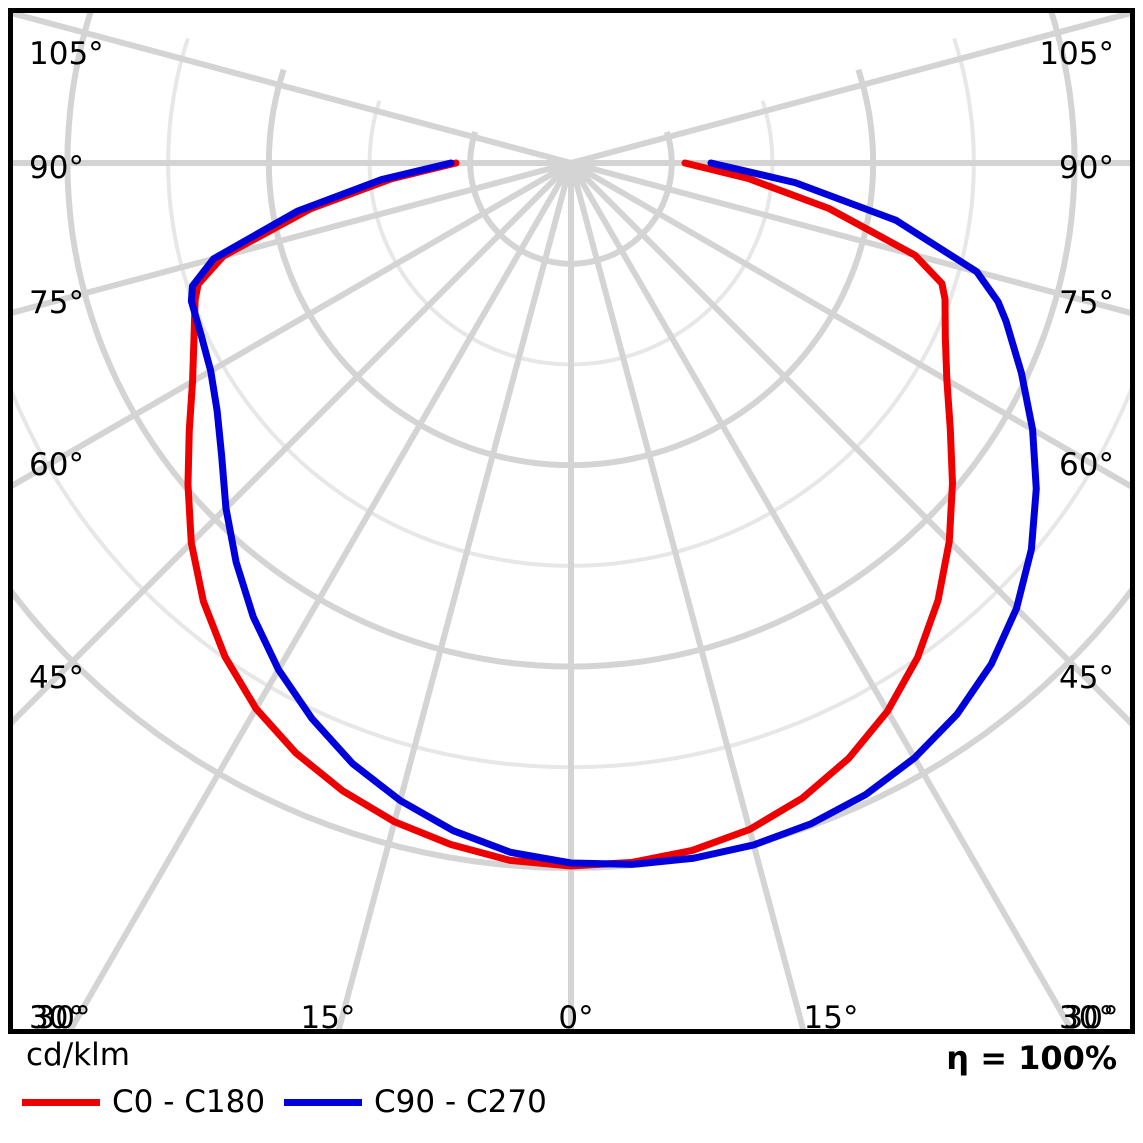 This screenshot has height=1143, width=1143. I want to click on angle-label-left-90: 90°, so click(56, 168).